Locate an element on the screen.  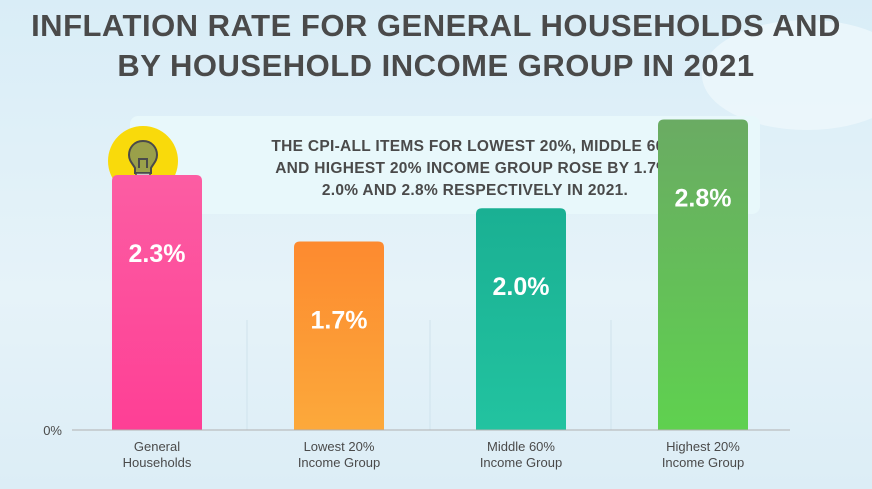
bar-value-label: 2.8% is located at coordinates (703, 199).